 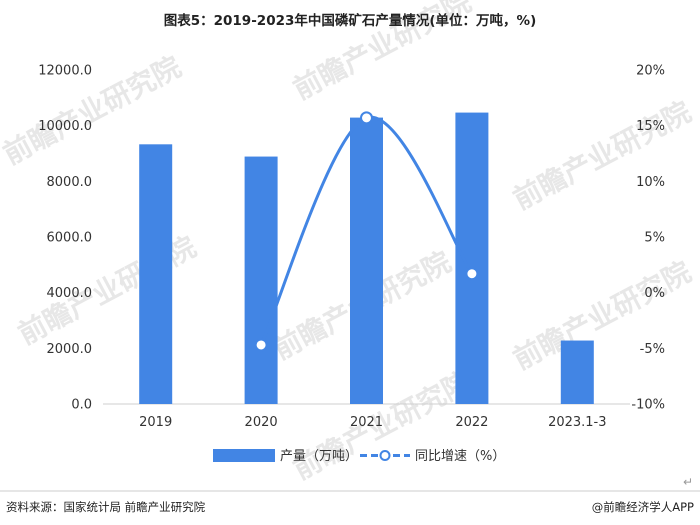 I want to click on legend: 产量（万吨） 同比增速（%）, so click(x=359, y=456).